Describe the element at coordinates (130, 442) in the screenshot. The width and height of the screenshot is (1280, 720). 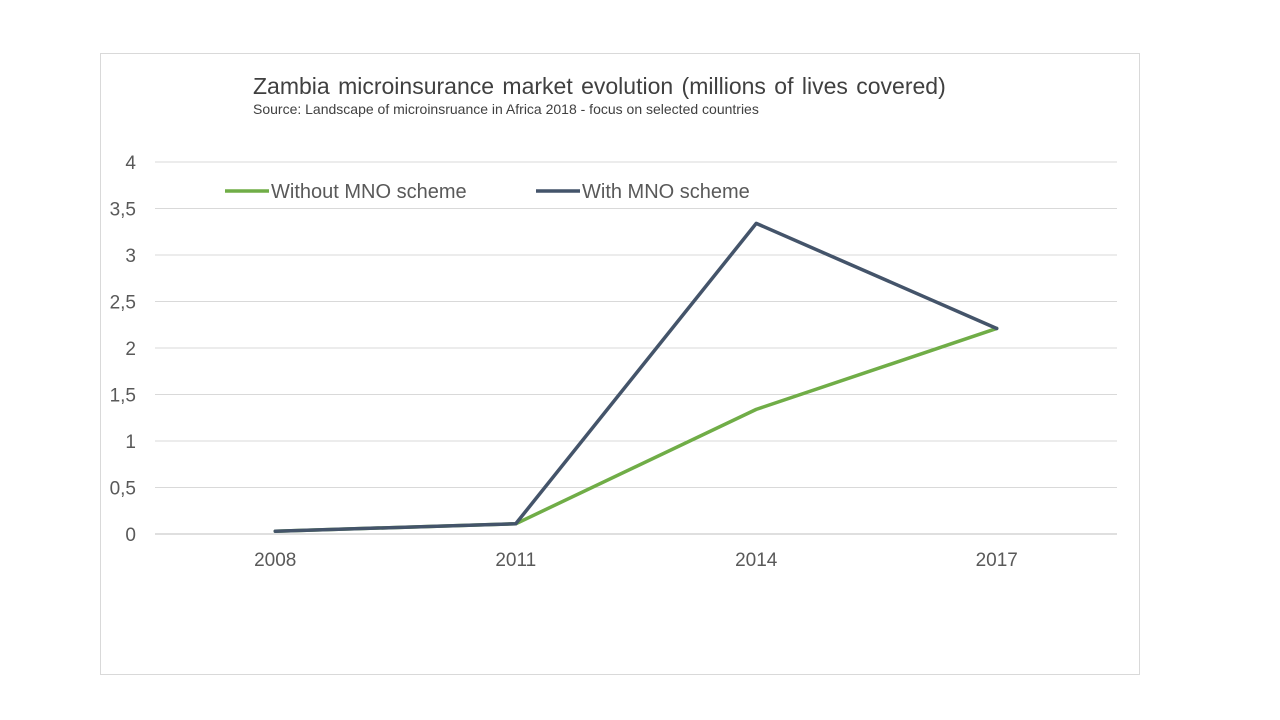
I see `y-tick-label: 1` at that location.